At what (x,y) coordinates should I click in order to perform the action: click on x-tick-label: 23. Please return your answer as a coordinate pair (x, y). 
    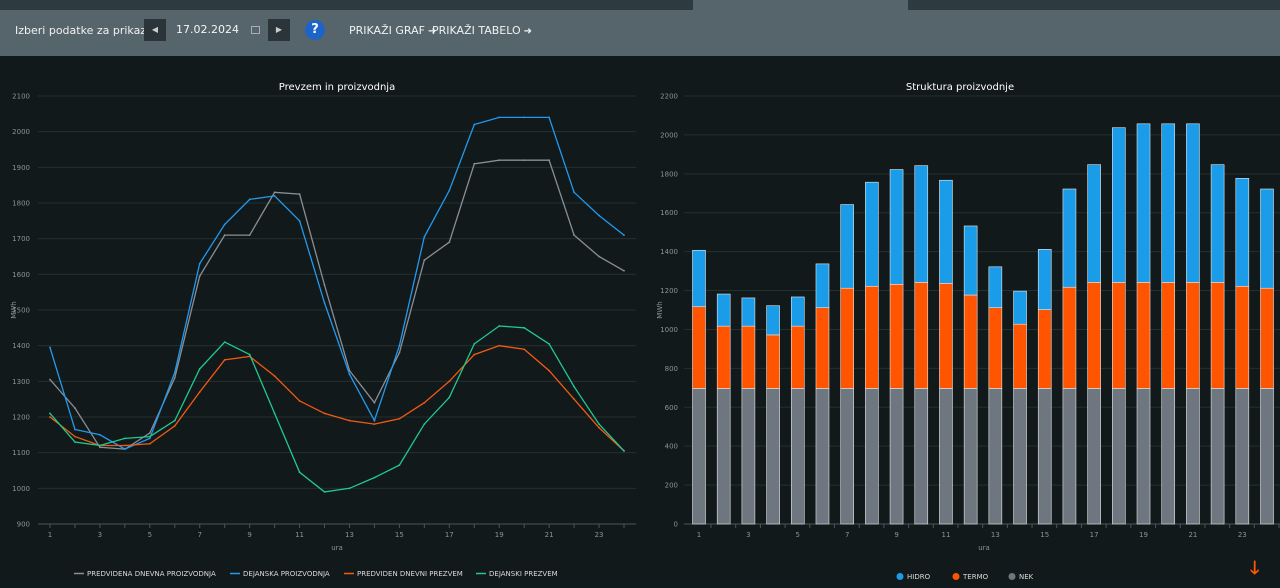
    Looking at the image, I should click on (599, 535).